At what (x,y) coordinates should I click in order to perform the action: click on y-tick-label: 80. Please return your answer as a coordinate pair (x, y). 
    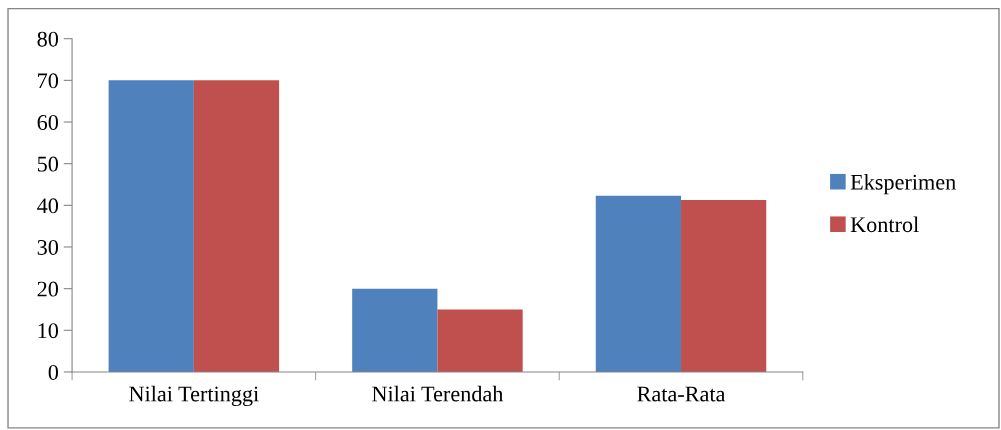
    Looking at the image, I should click on (48, 39).